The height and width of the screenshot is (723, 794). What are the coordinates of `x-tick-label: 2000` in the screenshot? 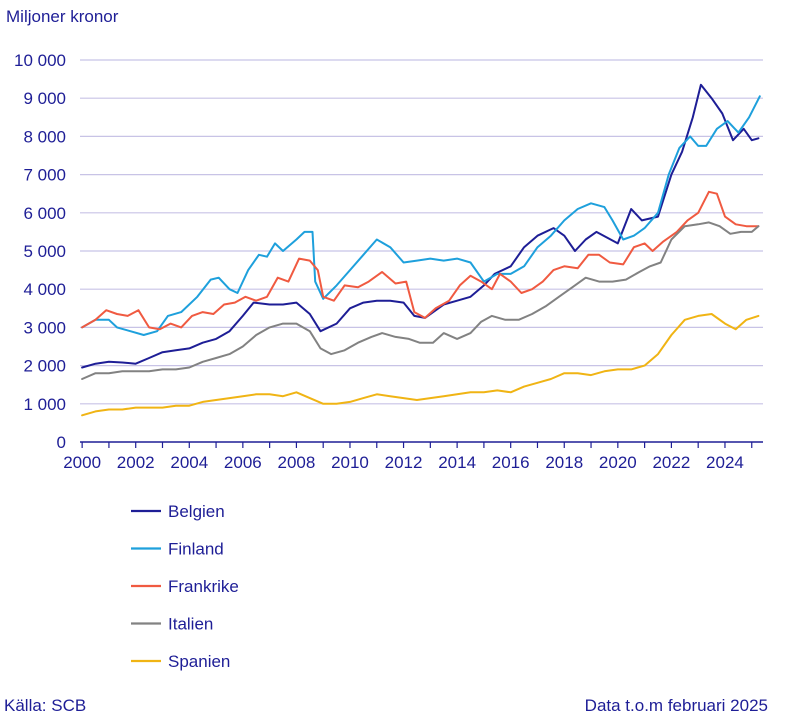 It's located at (82, 462).